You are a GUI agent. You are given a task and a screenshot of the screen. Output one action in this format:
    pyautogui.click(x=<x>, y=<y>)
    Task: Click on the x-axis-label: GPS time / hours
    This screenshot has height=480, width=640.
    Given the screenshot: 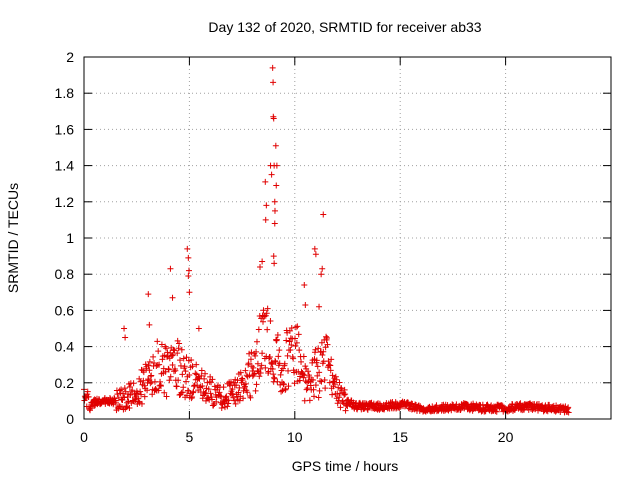 What is the action you would take?
    pyautogui.click(x=345, y=466)
    